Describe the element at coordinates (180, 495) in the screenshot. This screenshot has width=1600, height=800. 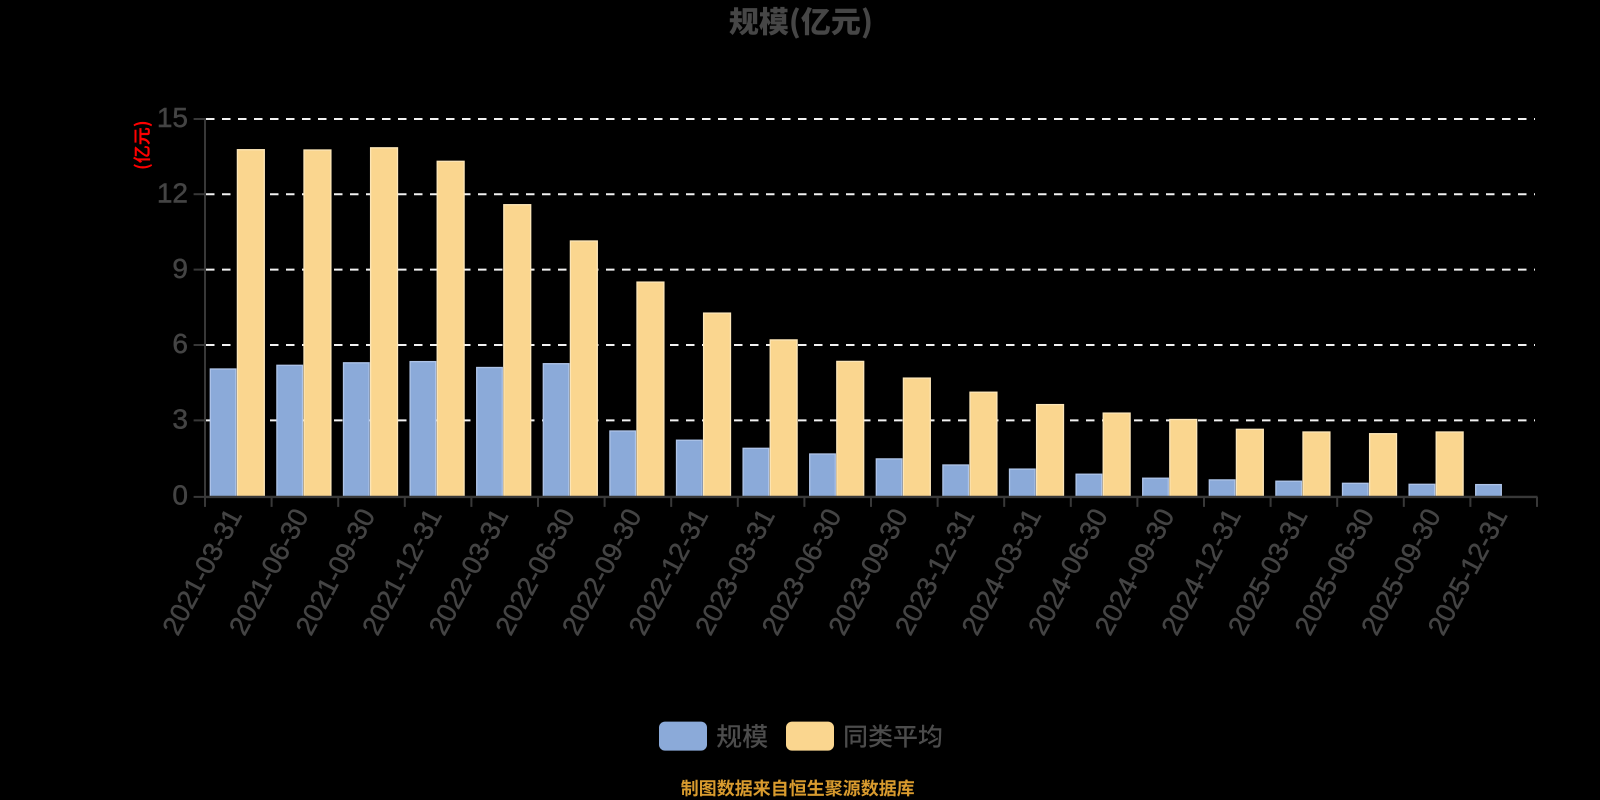
I see `svg-text: 0` at that location.